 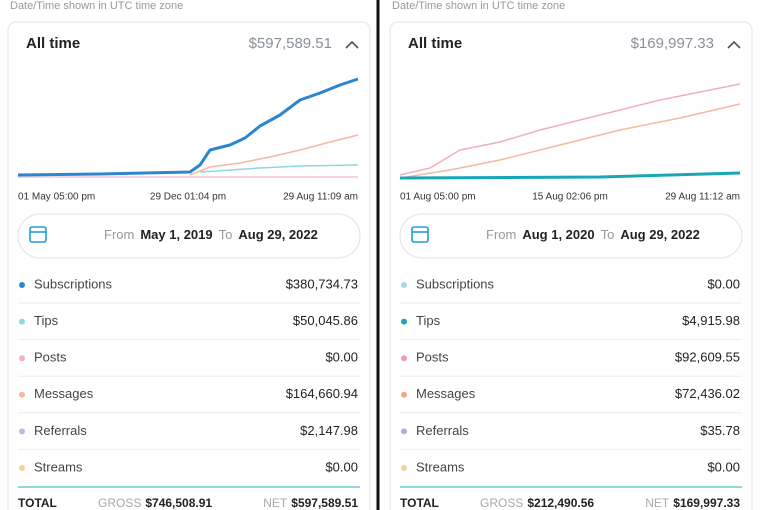 What do you see at coordinates (188, 197) in the screenshot?
I see `x-label: 29 Dec 01:04 pm` at bounding box center [188, 197].